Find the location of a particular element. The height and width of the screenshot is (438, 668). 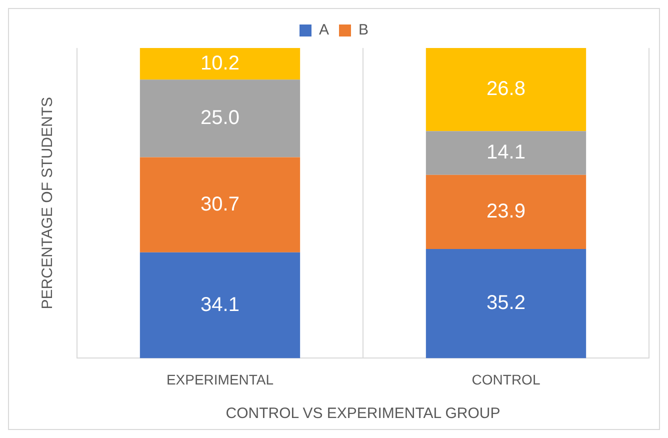

x-axis-title: CONTROL VS EXPERIMENTAL GROUP is located at coordinates (363, 413).